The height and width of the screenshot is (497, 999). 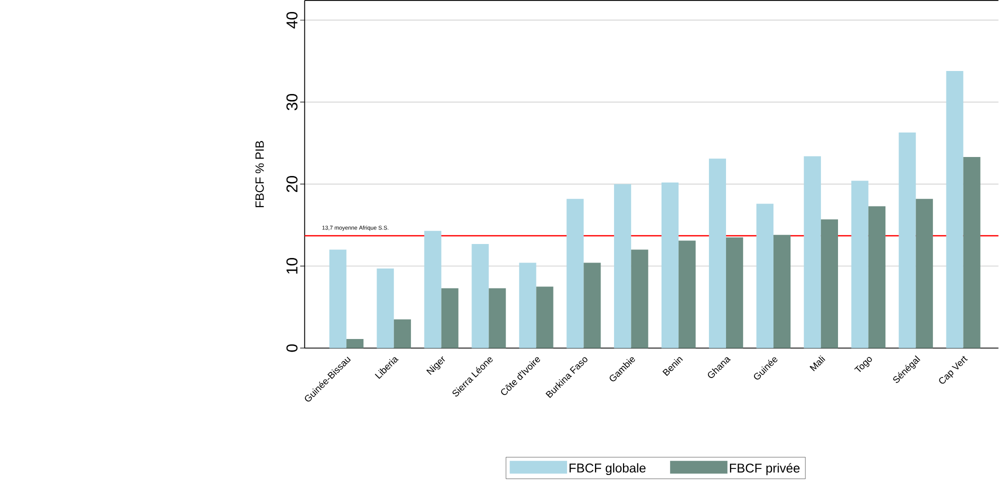 I want to click on legend-label: FBCF globale, so click(x=608, y=469).